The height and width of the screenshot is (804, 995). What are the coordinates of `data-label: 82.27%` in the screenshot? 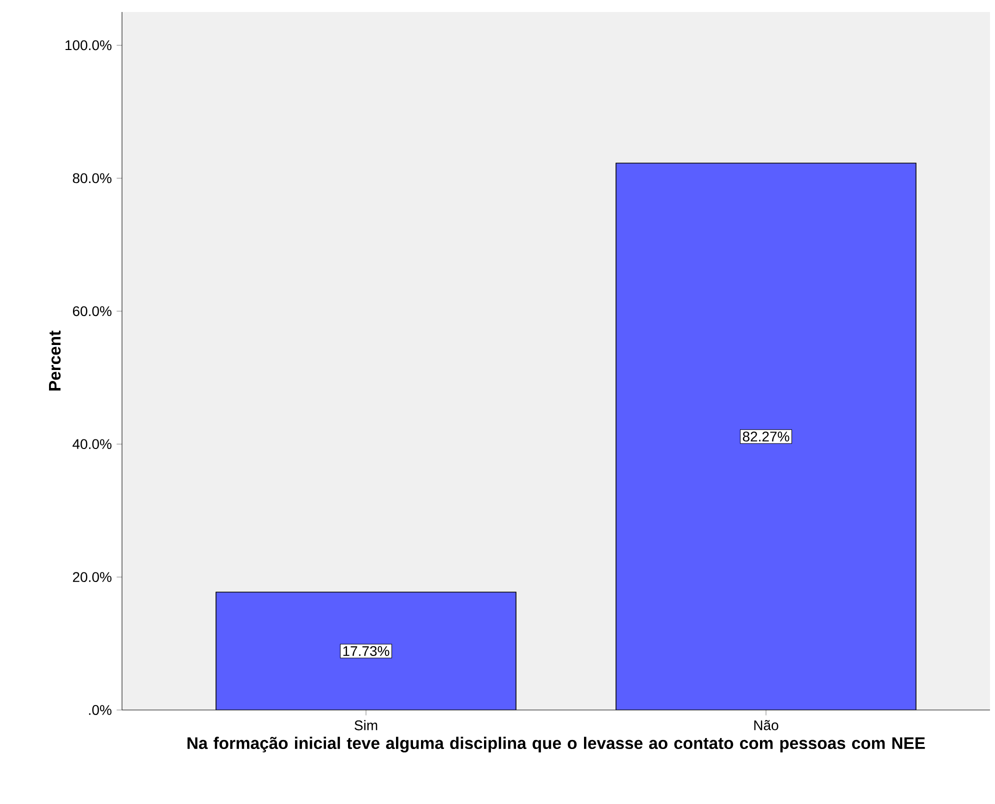 It's located at (766, 437).